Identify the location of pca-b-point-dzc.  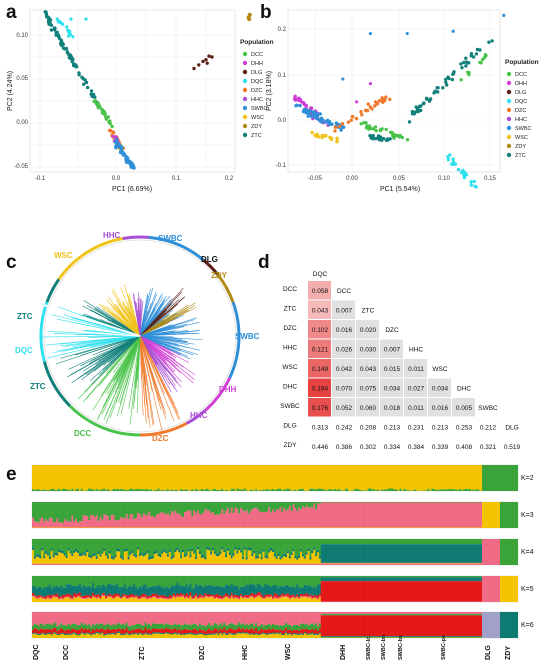
(335, 127).